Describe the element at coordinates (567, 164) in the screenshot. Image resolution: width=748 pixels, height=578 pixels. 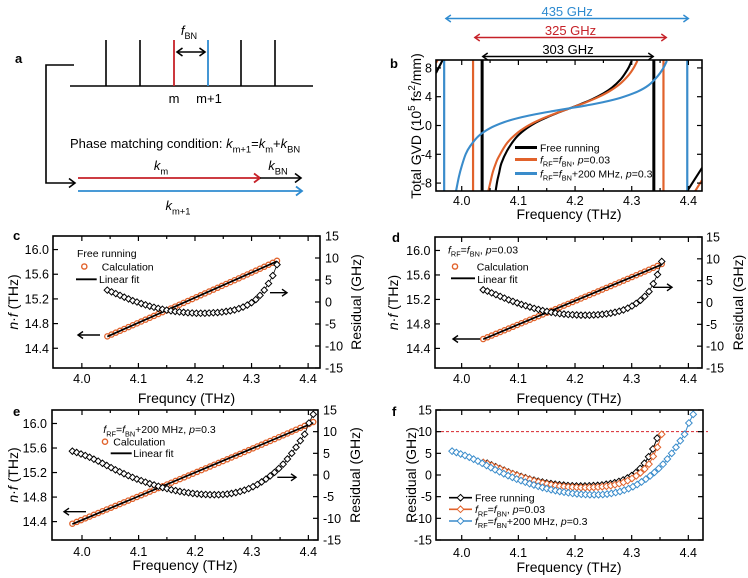
I see `subscript: BN` at that location.